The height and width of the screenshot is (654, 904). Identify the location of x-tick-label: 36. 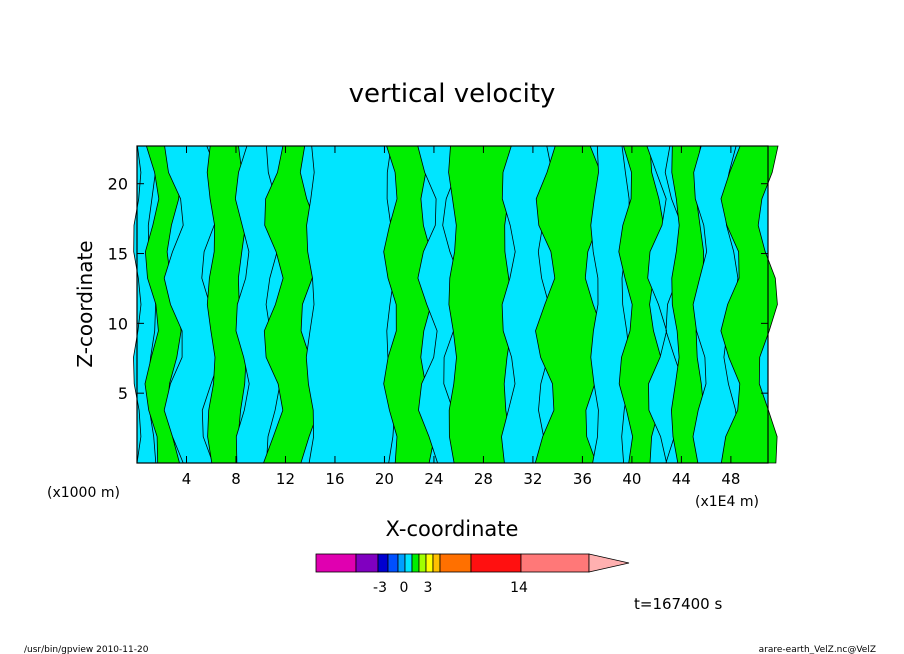
(582, 479).